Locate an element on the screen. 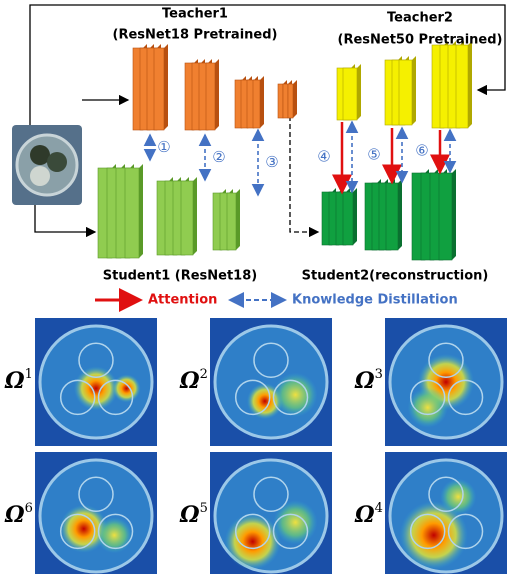 This screenshot has height=574, width=514. teacher-name: Teacher2 is located at coordinates (420, 18).